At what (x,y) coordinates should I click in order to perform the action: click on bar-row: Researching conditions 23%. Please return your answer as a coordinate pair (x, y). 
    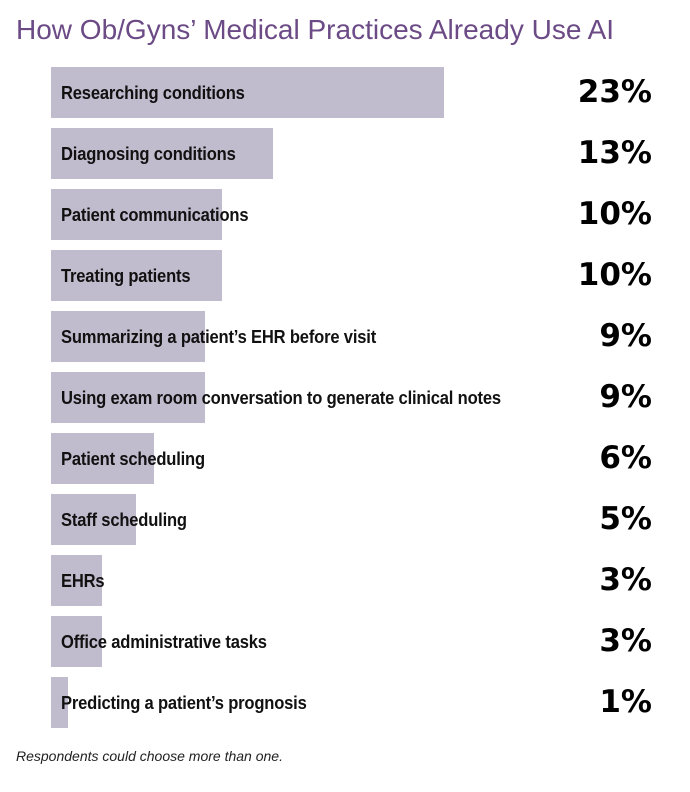
    Looking at the image, I should click on (345, 92).